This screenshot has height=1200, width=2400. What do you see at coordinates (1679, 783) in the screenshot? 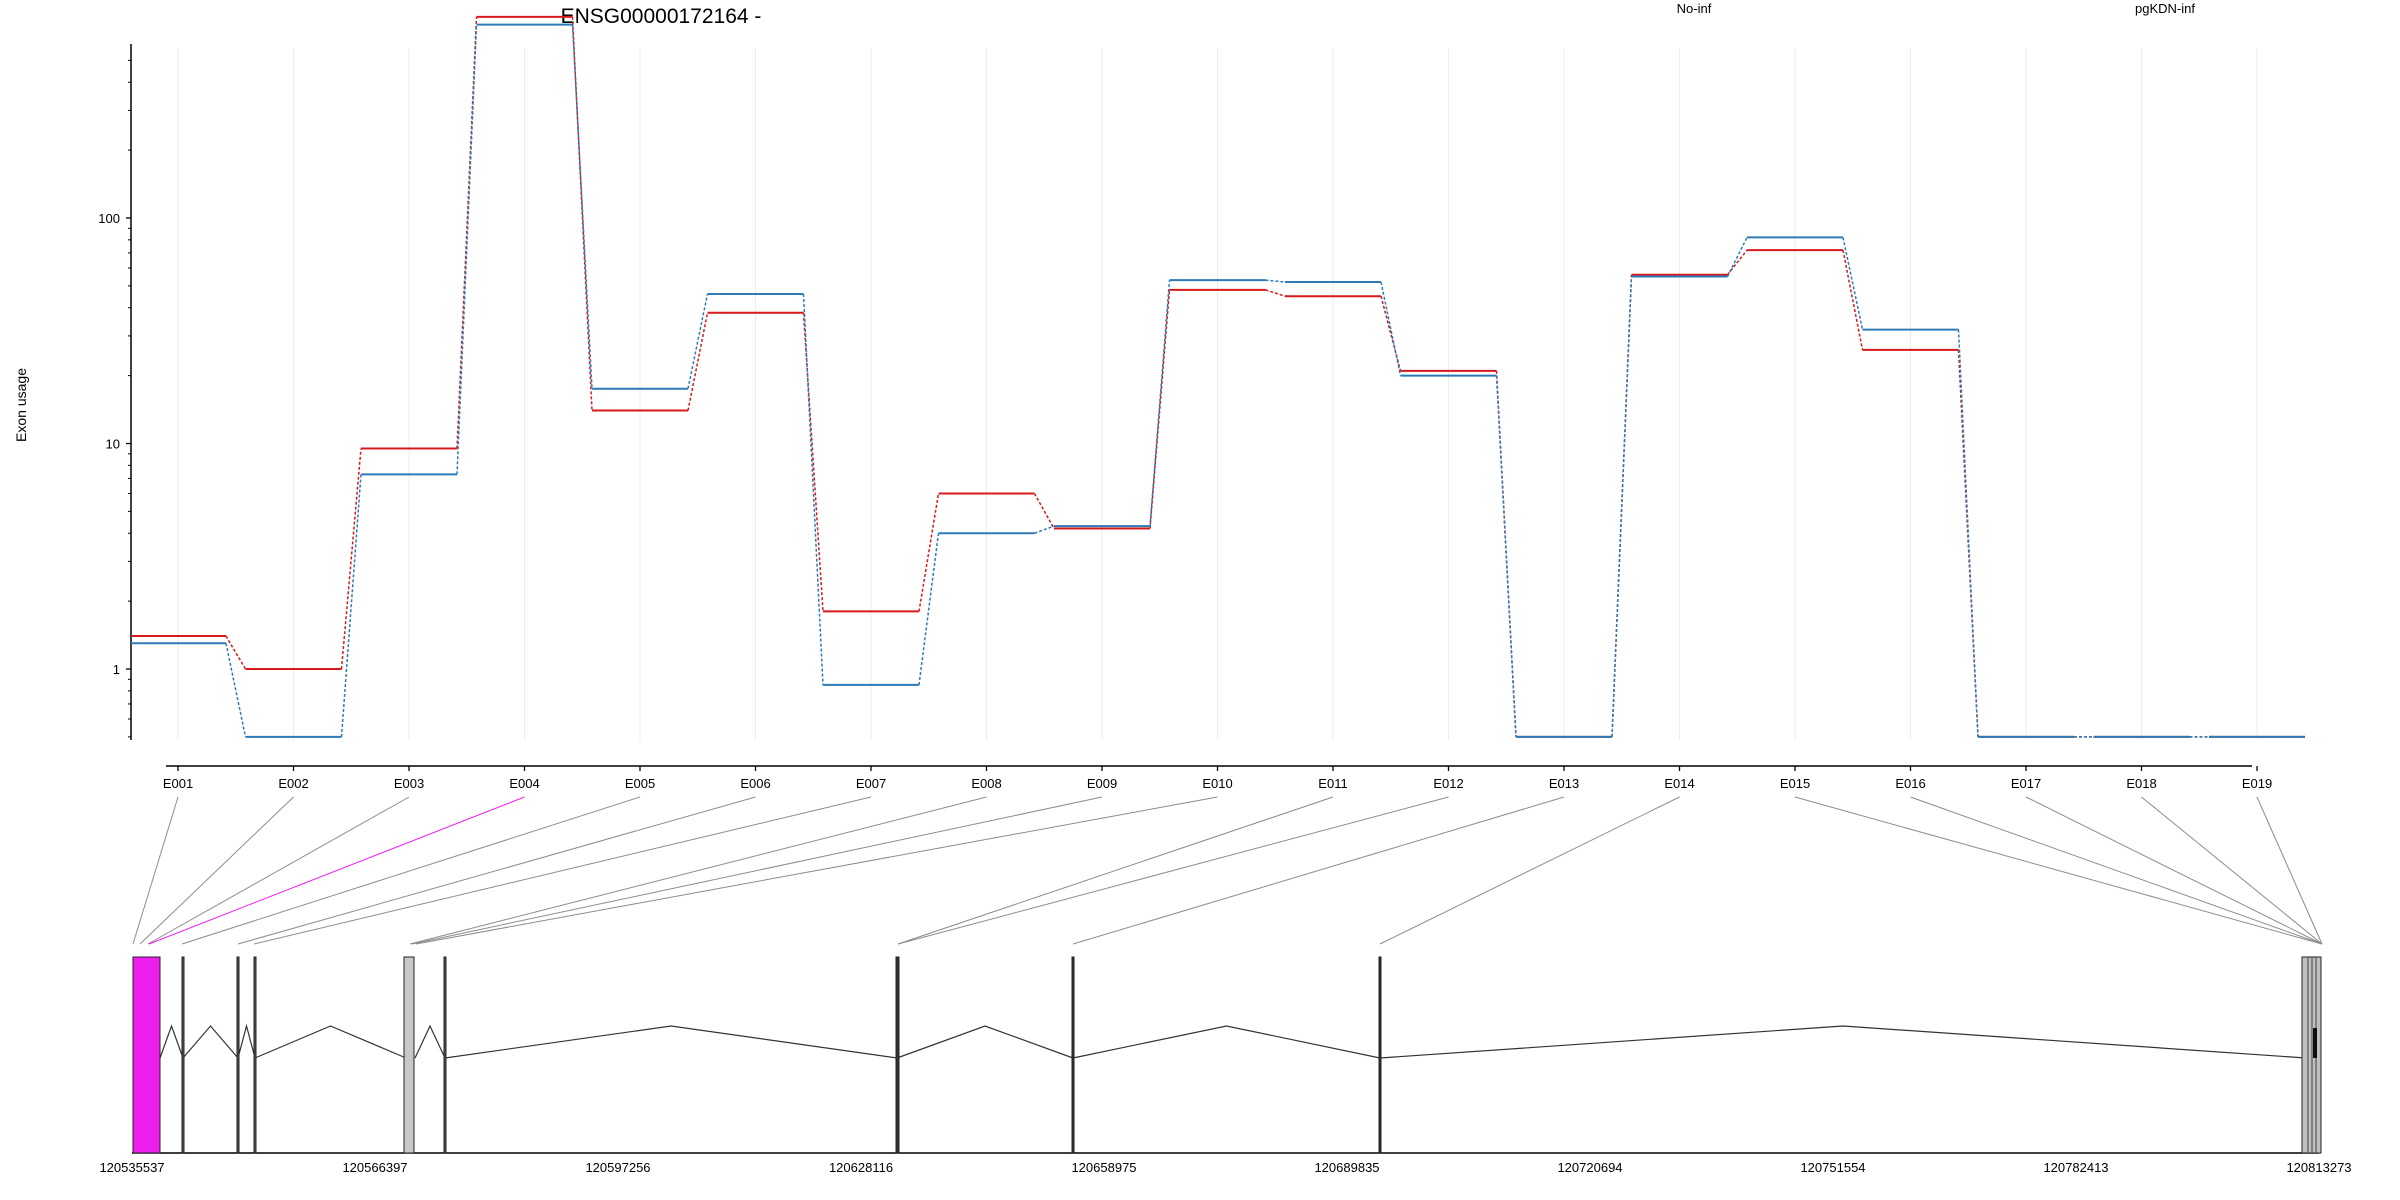
I see `x-tick-label: E014` at bounding box center [1679, 783].